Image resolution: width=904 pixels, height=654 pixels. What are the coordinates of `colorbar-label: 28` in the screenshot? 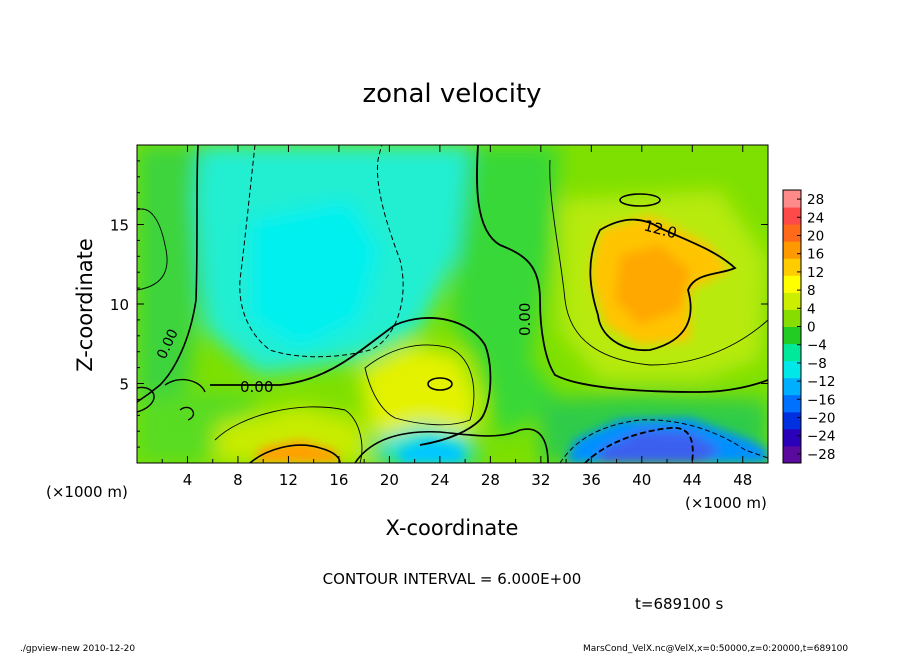 It's located at (815, 200).